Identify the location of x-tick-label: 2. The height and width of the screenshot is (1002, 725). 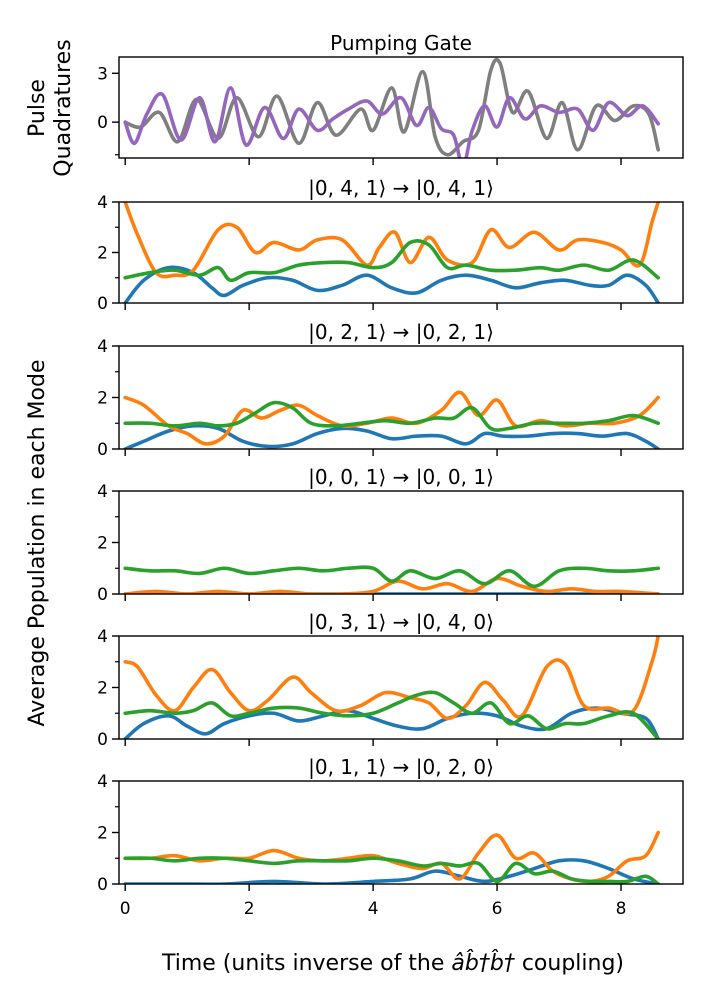
(249, 909).